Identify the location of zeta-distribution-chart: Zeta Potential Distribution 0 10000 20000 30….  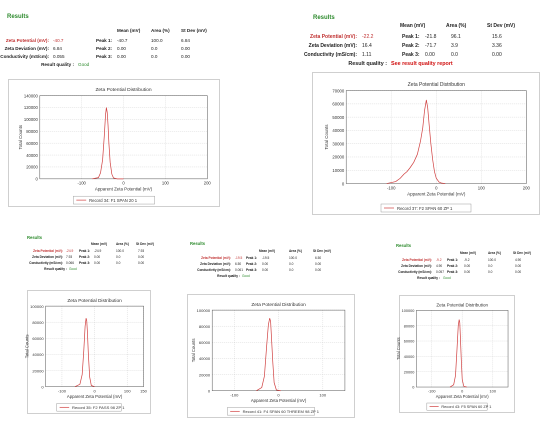
(426, 143).